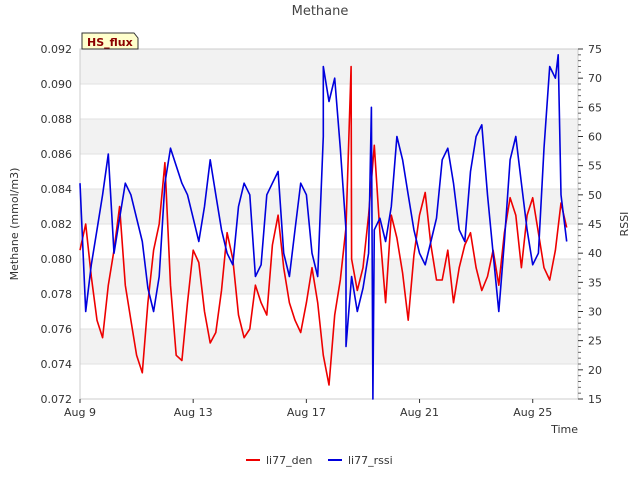  Describe the element at coordinates (624, 224) in the screenshot. I see `y-axis-right-label: RSSI` at that location.